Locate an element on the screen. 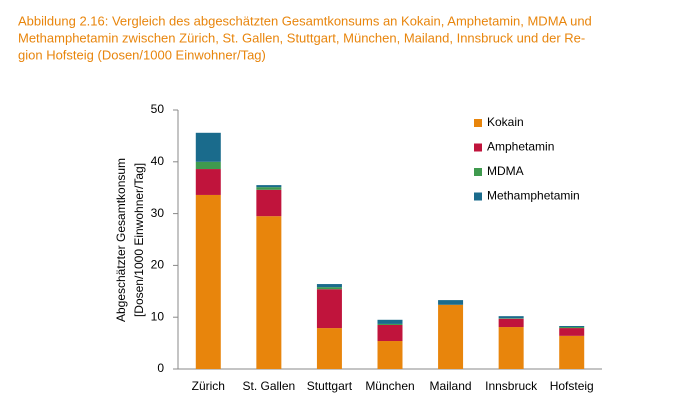 The height and width of the screenshot is (411, 691). y-tick-label: 0 is located at coordinates (160, 368).